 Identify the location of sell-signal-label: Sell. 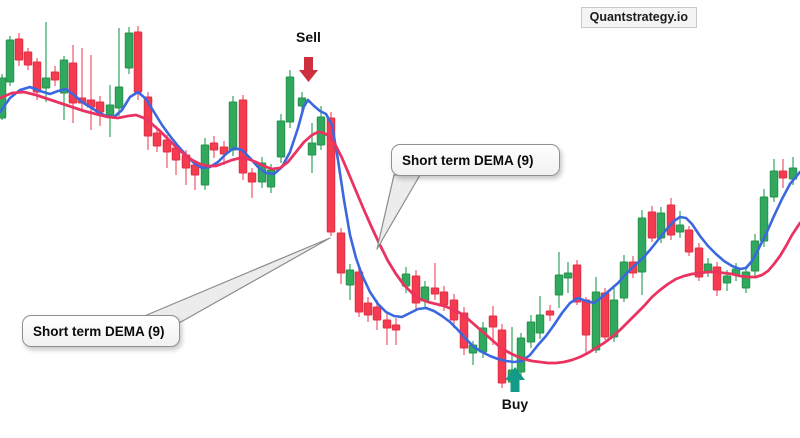
(308, 37).